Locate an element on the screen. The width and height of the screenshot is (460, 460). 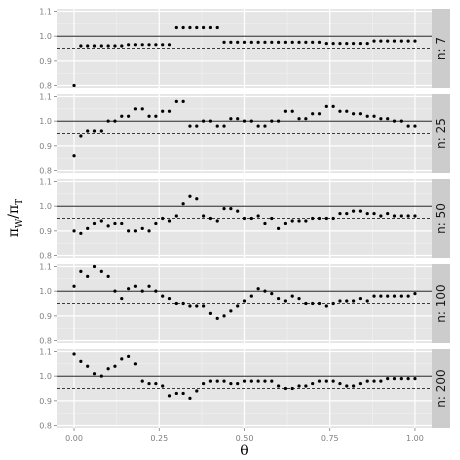
x-tick-label: 0.50 is located at coordinates (245, 438).